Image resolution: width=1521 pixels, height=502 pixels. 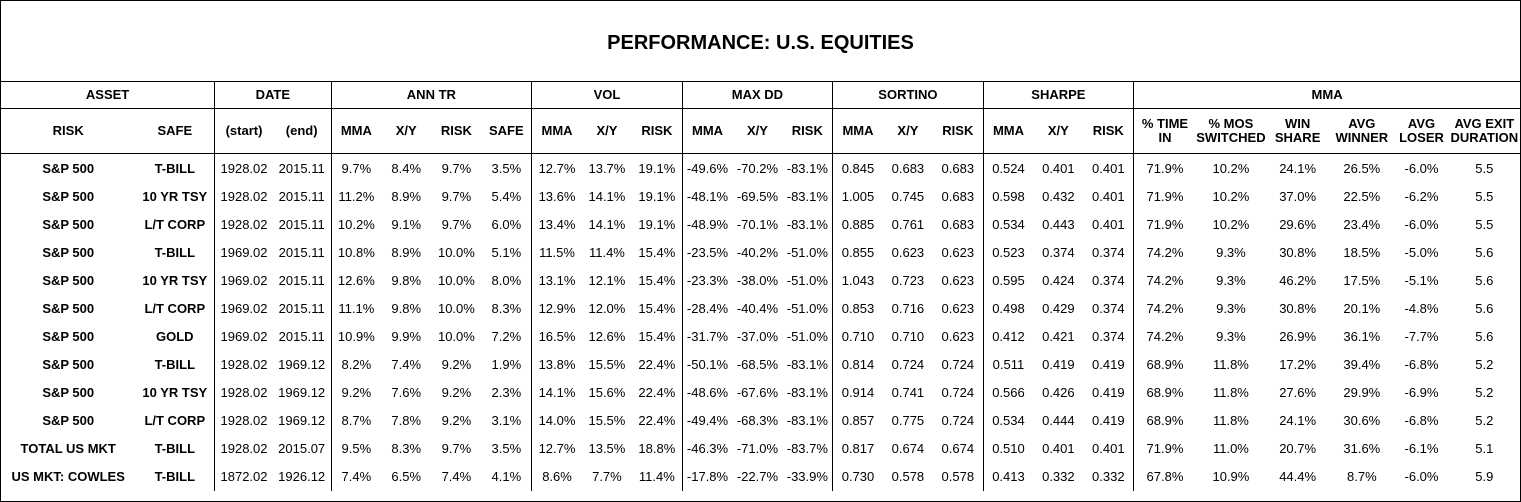 I want to click on table-cell: 0.724, so click(x=958, y=364).